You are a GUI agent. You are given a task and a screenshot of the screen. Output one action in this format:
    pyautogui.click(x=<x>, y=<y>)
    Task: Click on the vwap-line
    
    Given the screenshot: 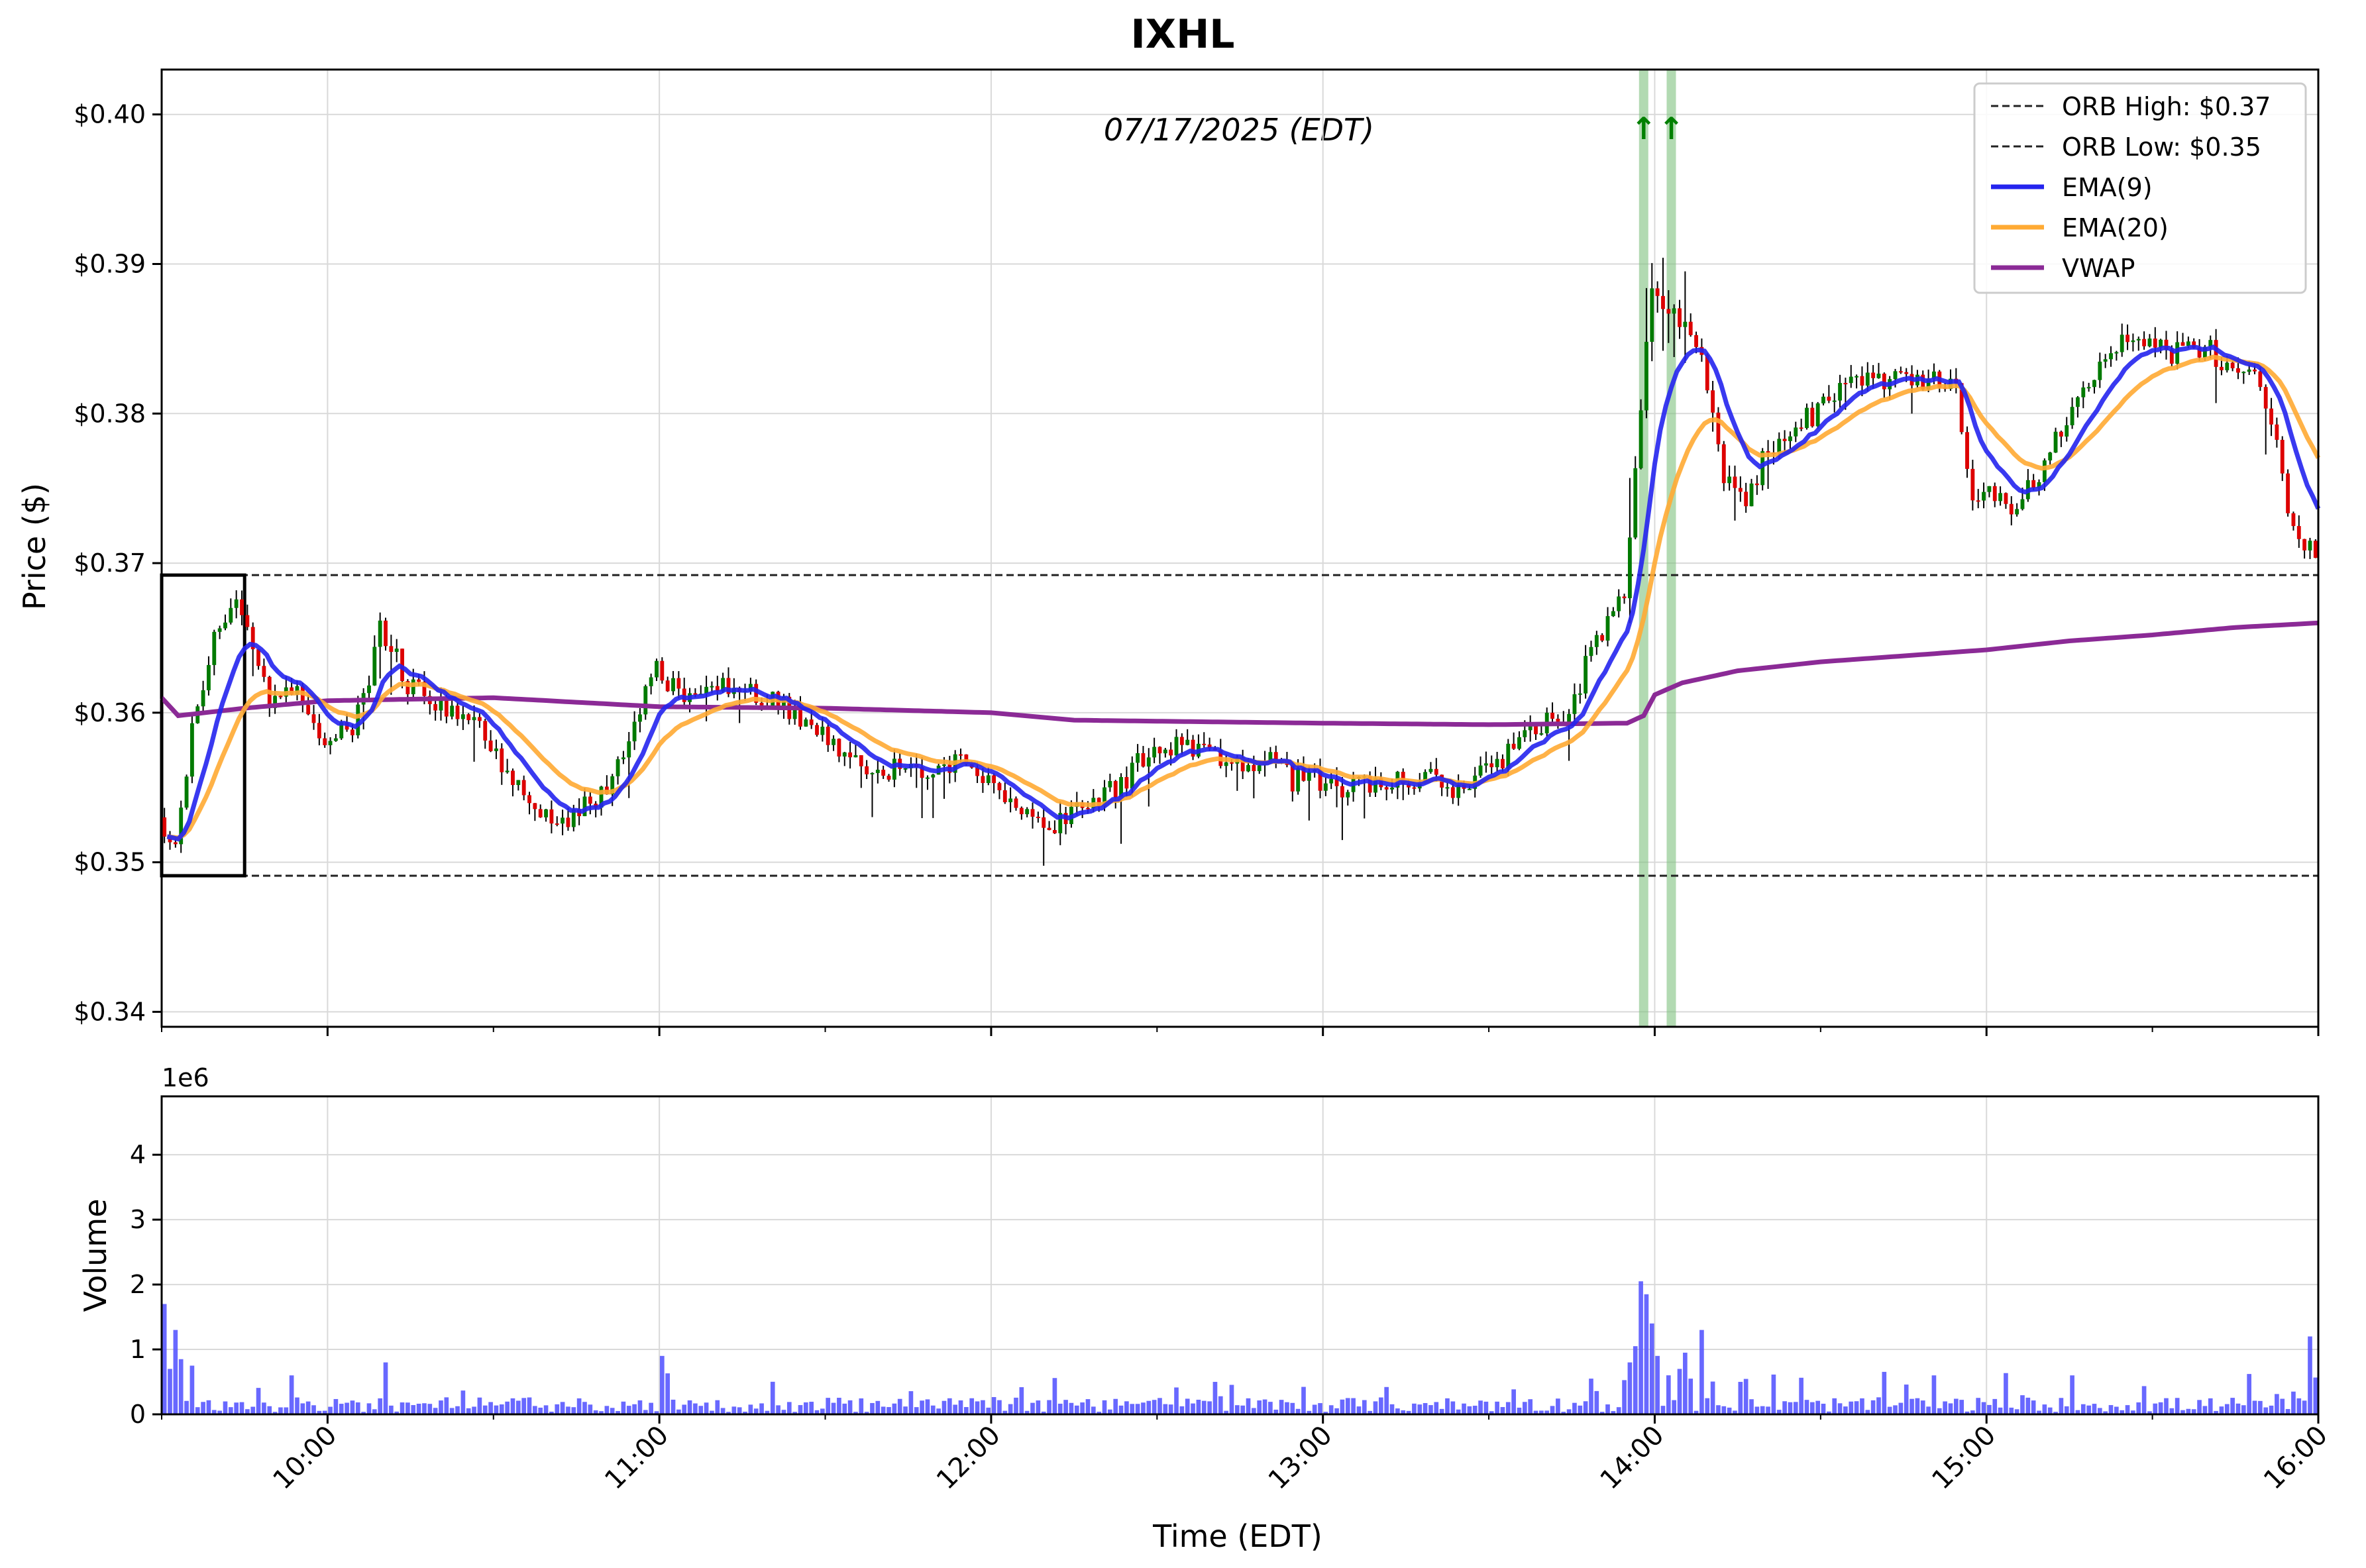 What is the action you would take?
    pyautogui.click(x=1239, y=673)
    